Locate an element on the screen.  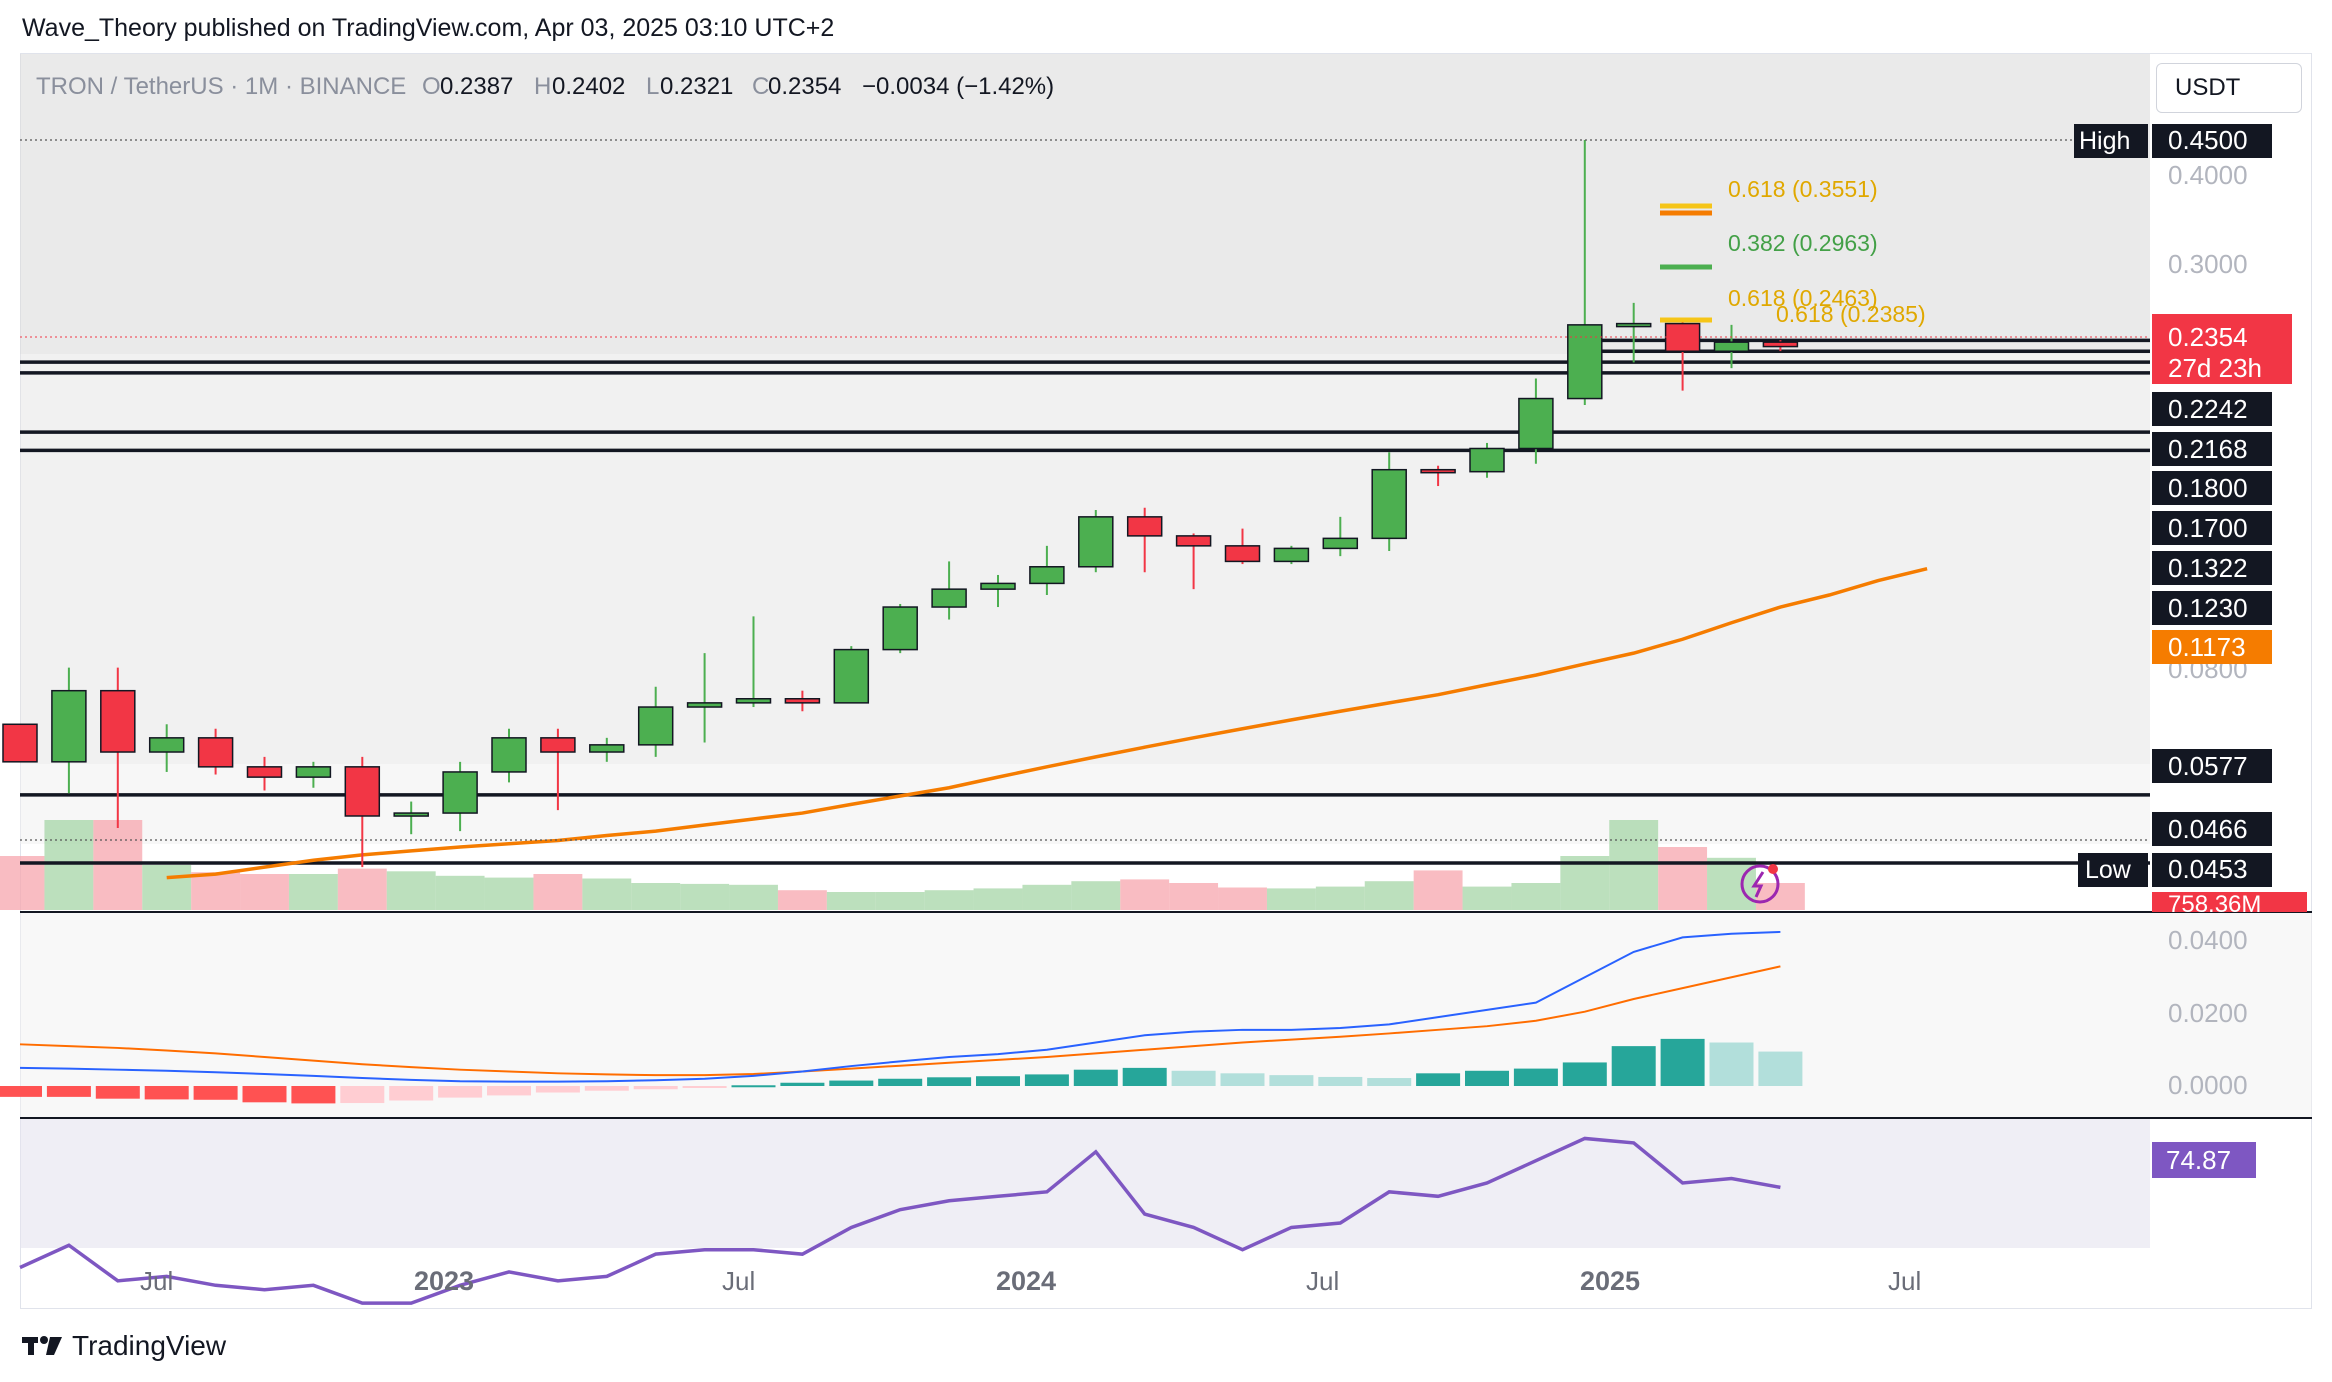
symbol-name: TRON / TetherUS · 1M · BINANCE is located at coordinates (221, 86).